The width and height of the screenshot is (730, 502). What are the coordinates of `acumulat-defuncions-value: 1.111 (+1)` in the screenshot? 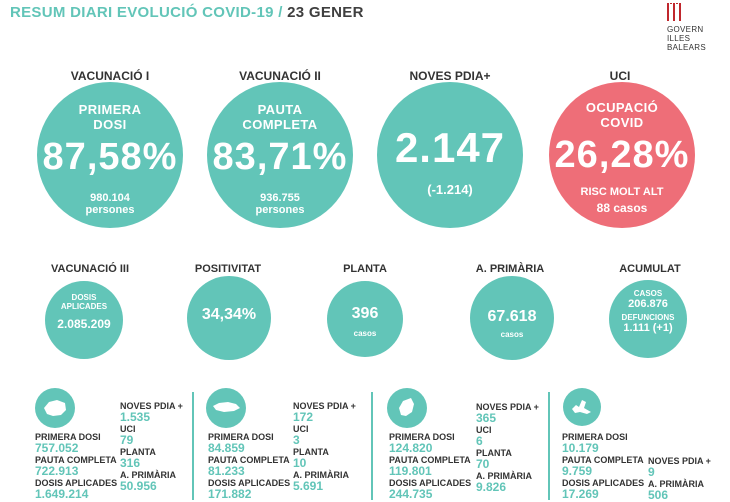 It's located at (648, 328).